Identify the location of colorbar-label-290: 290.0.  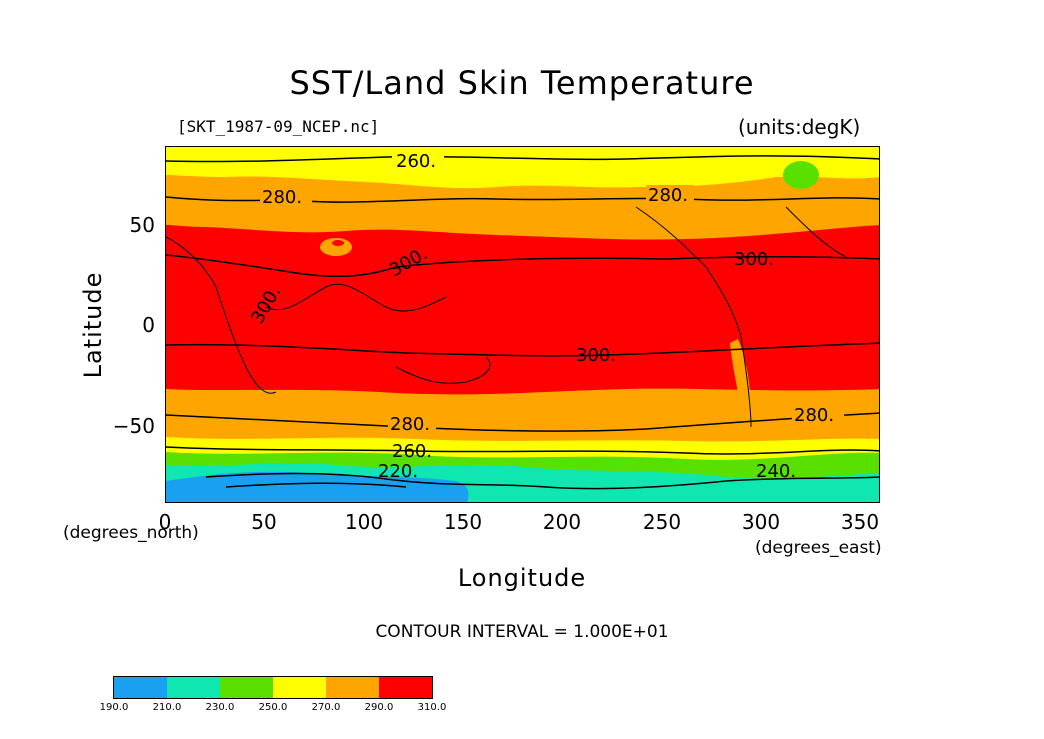
(379, 707).